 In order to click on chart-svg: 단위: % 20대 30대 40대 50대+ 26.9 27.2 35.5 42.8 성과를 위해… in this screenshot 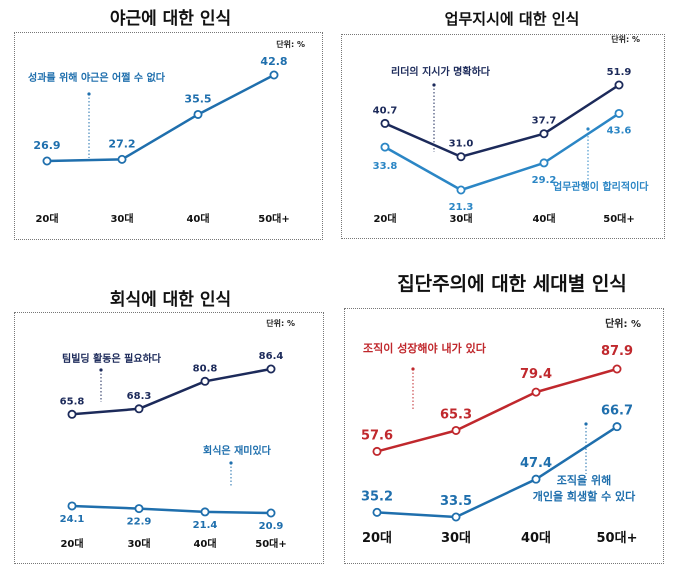, I will do `click(166, 132)`.